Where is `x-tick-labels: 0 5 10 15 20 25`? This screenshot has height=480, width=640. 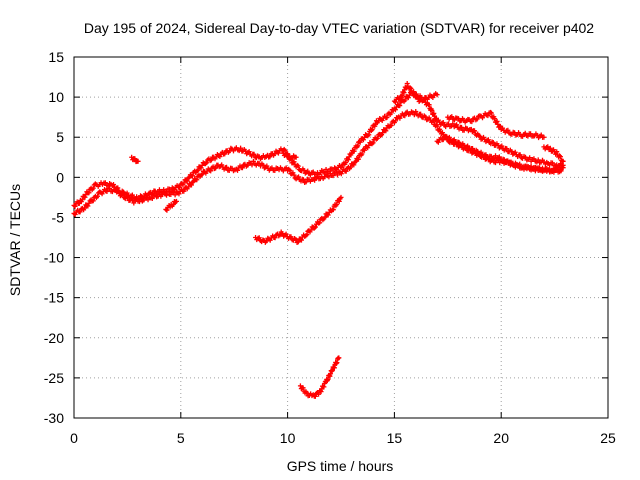
x-tick-labels: 0 5 10 15 20 25 is located at coordinates (343, 438).